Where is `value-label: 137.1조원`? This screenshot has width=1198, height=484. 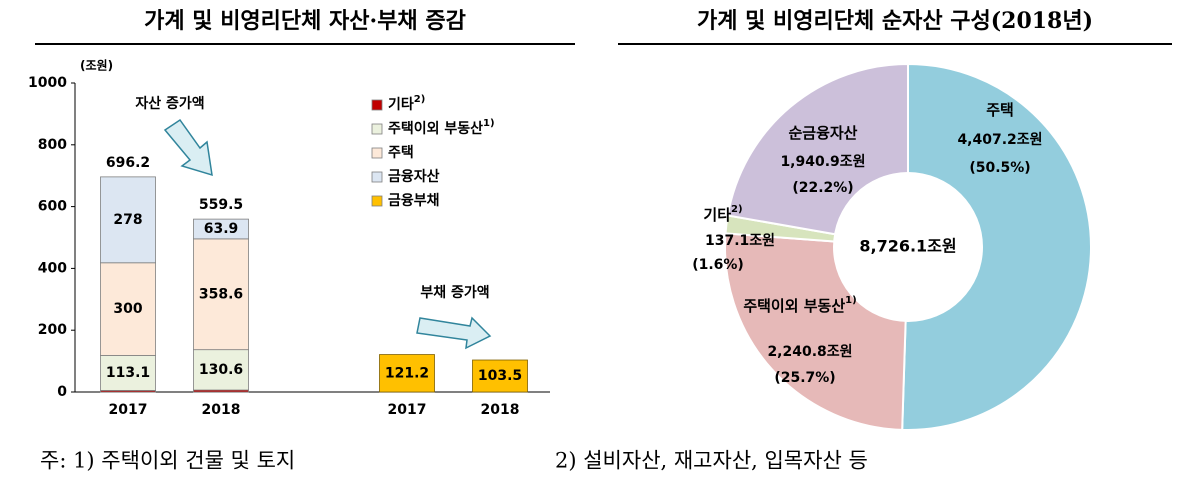 value-label: 137.1조원 is located at coordinates (740, 241).